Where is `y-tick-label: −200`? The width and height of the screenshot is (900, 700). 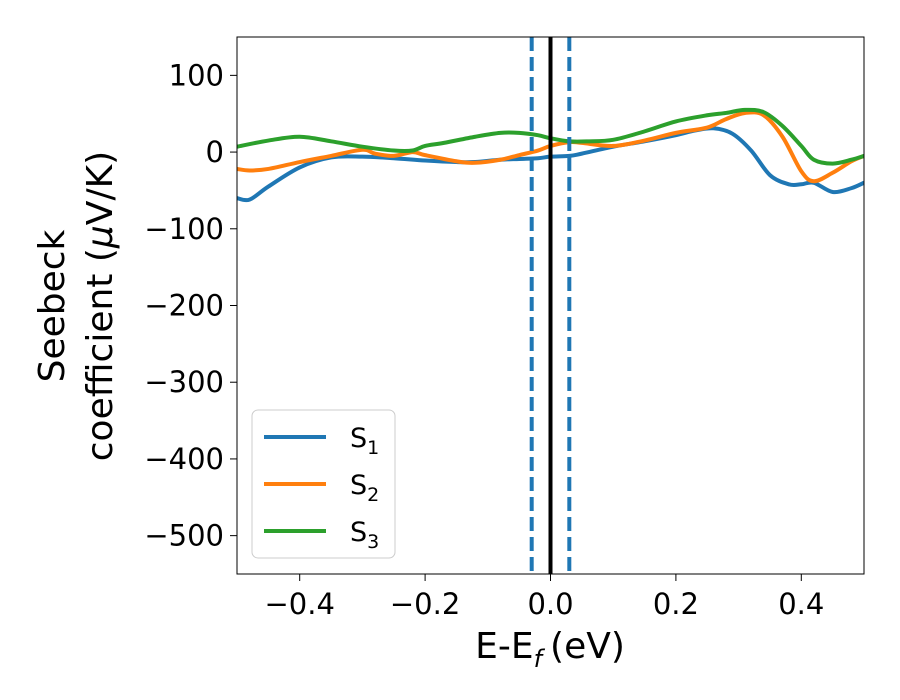
y-tick-label: −200 is located at coordinates (184, 306).